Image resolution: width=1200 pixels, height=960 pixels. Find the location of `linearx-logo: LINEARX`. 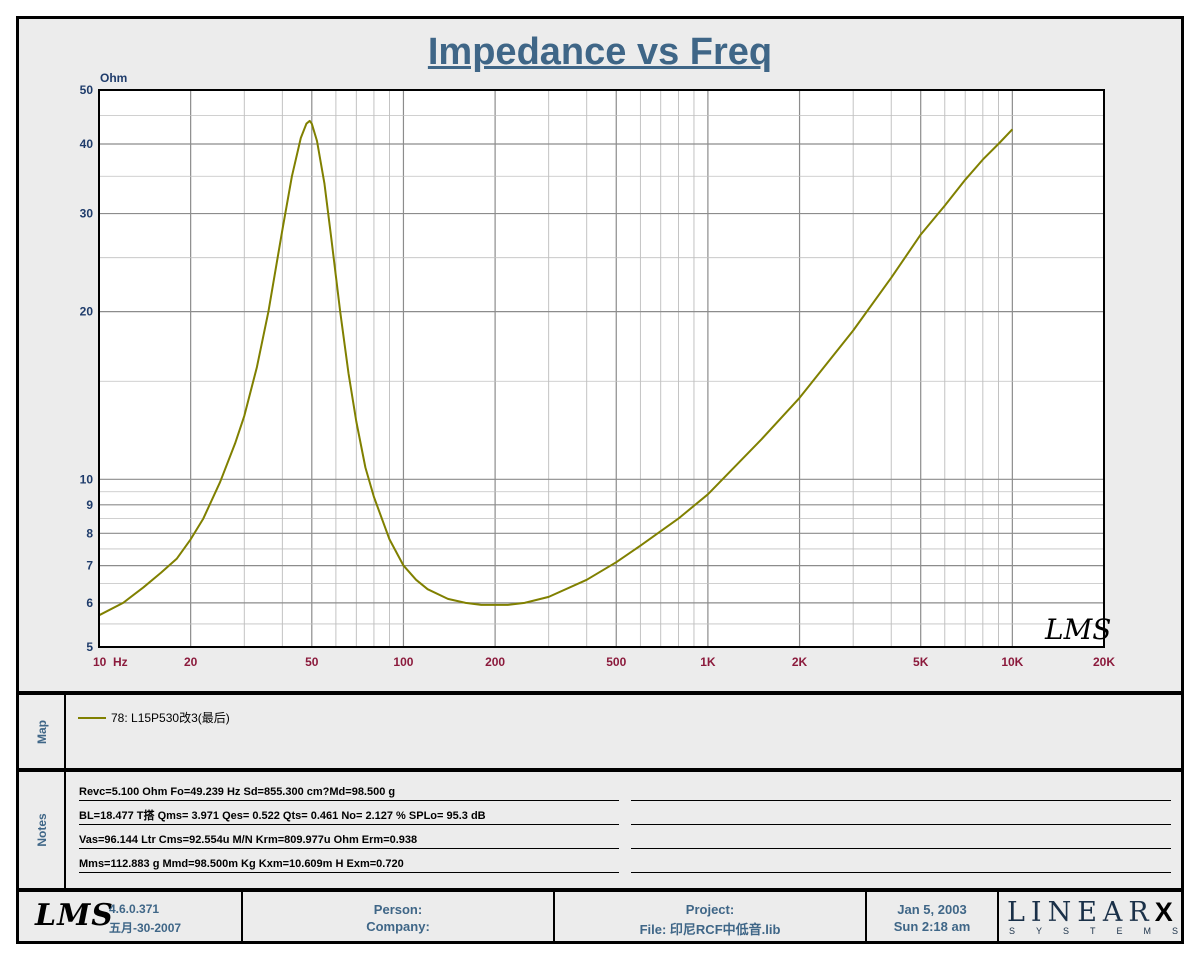

linearx-logo: LINEARX is located at coordinates (1090, 912).